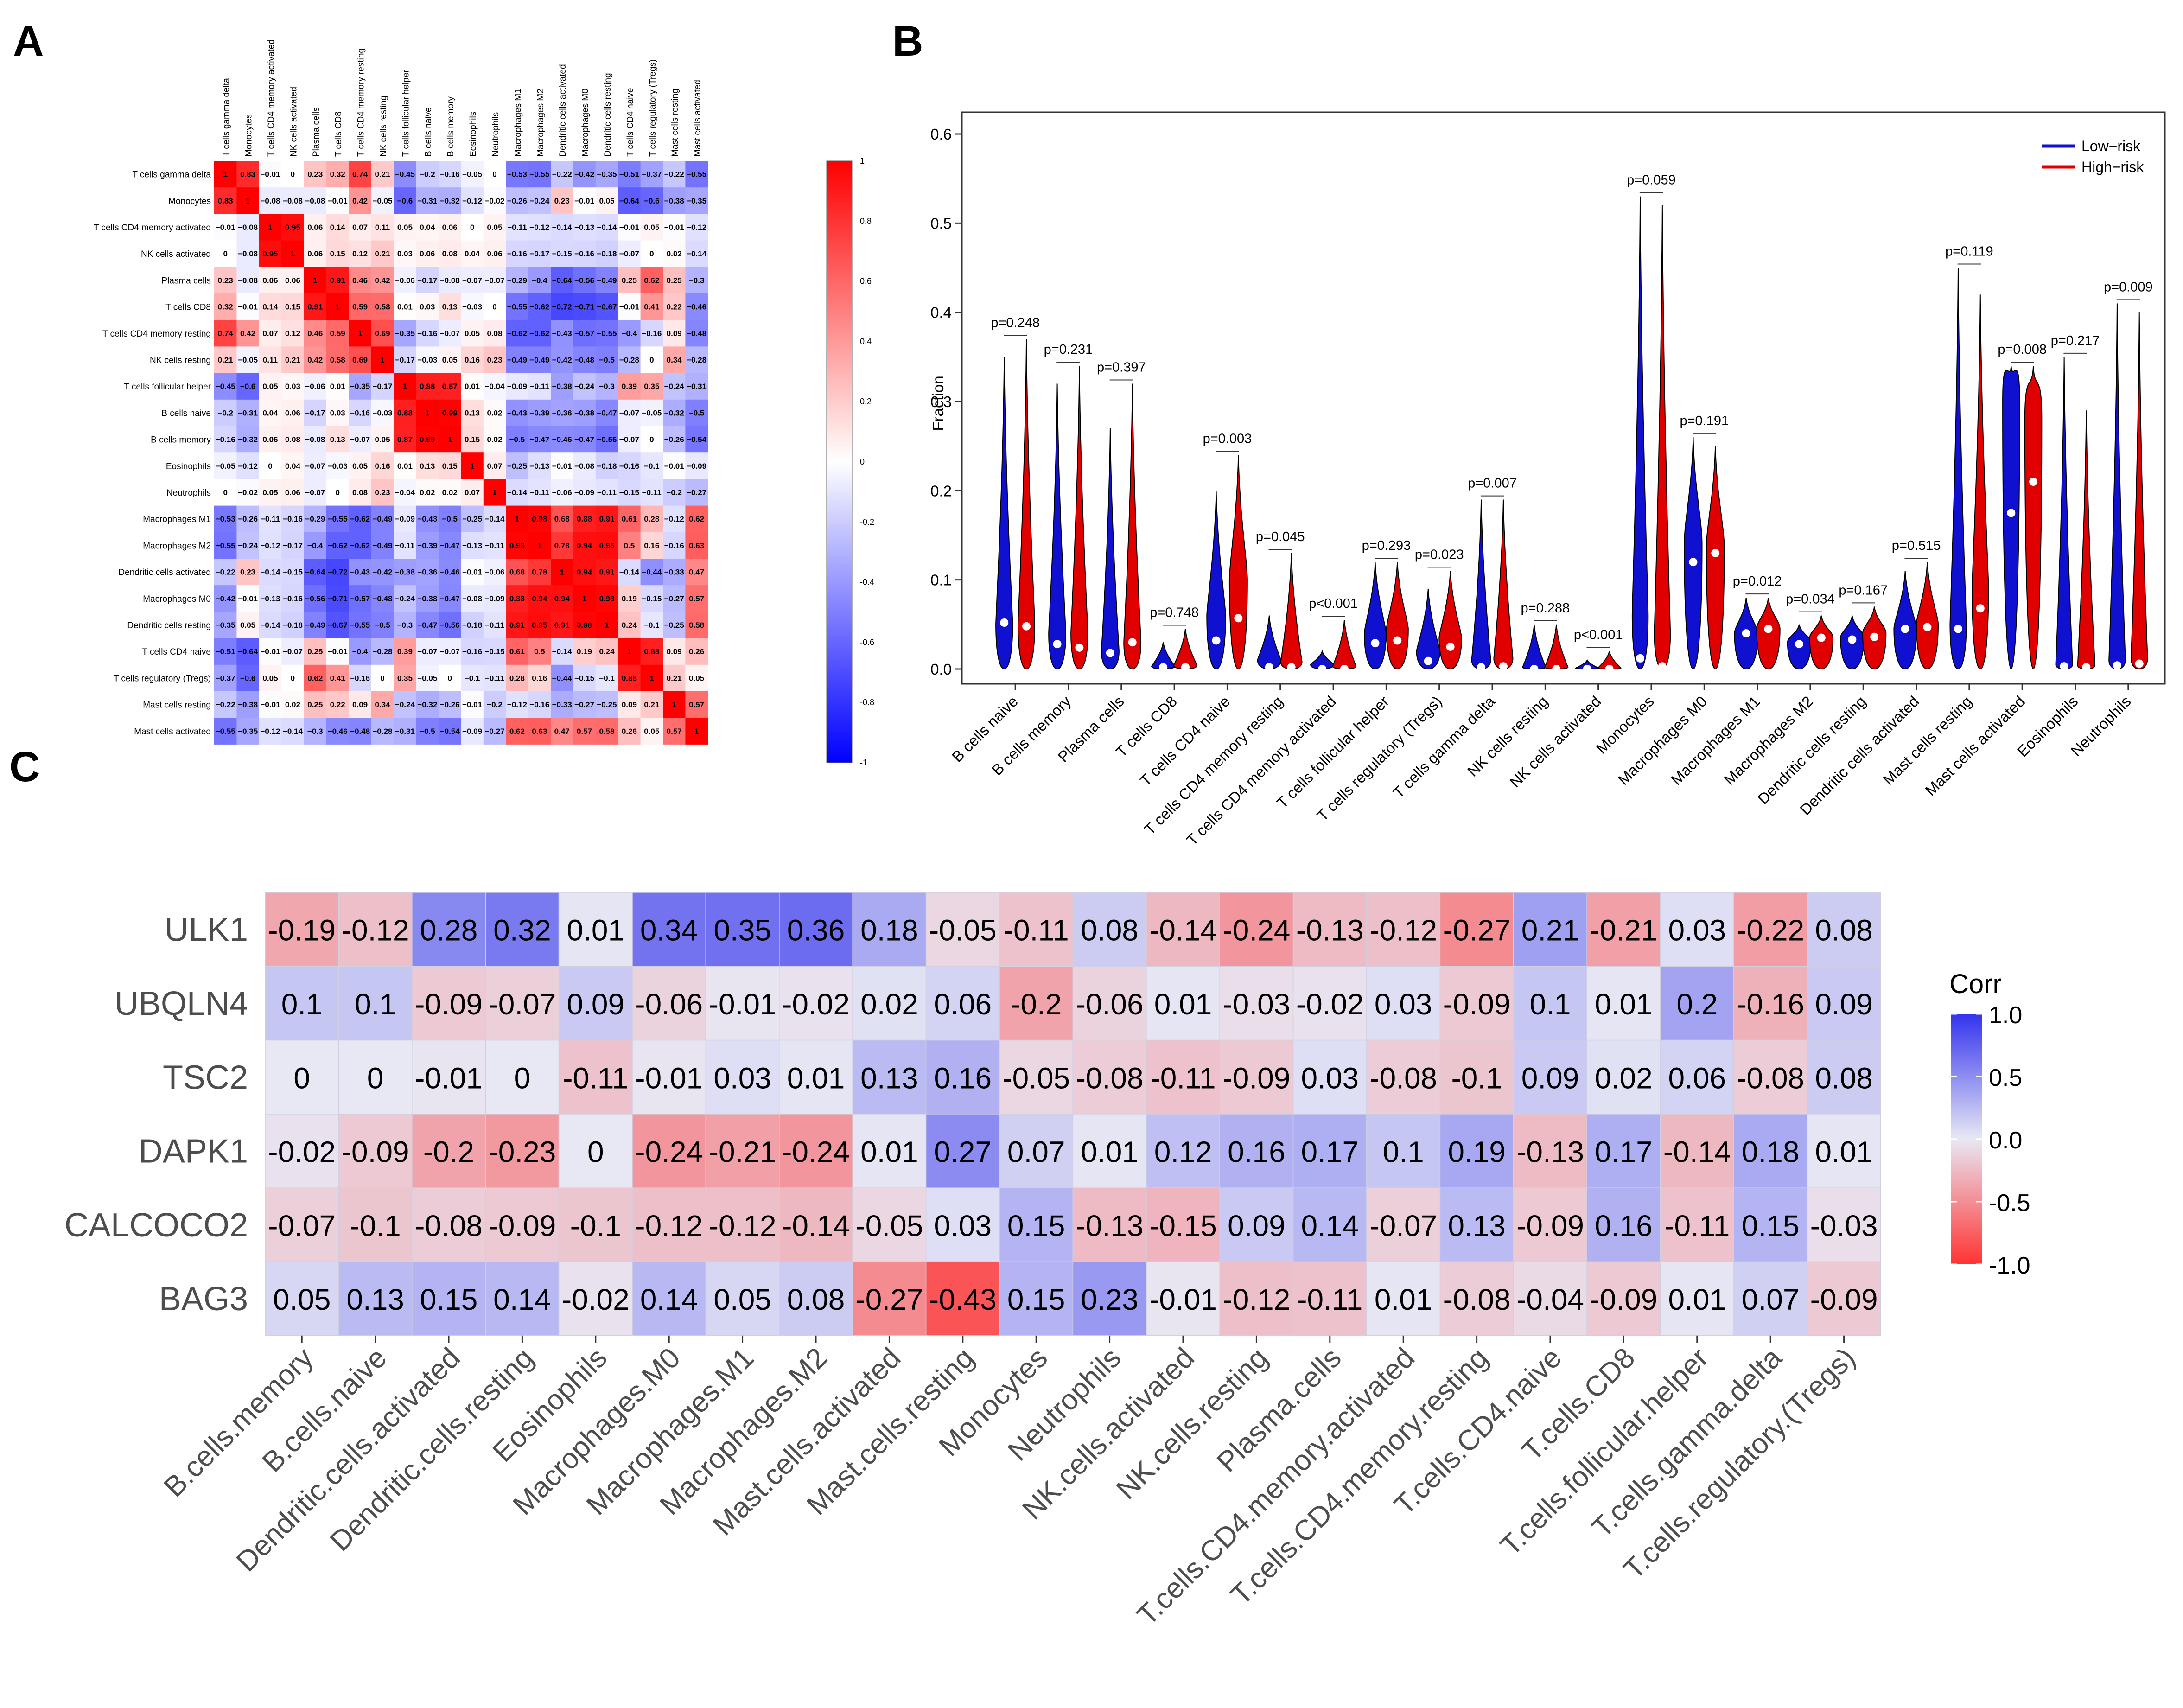 The height and width of the screenshot is (1708, 2183). Describe the element at coordinates (450, 625) in the screenshot. I see `cell-value: −0.56` at that location.